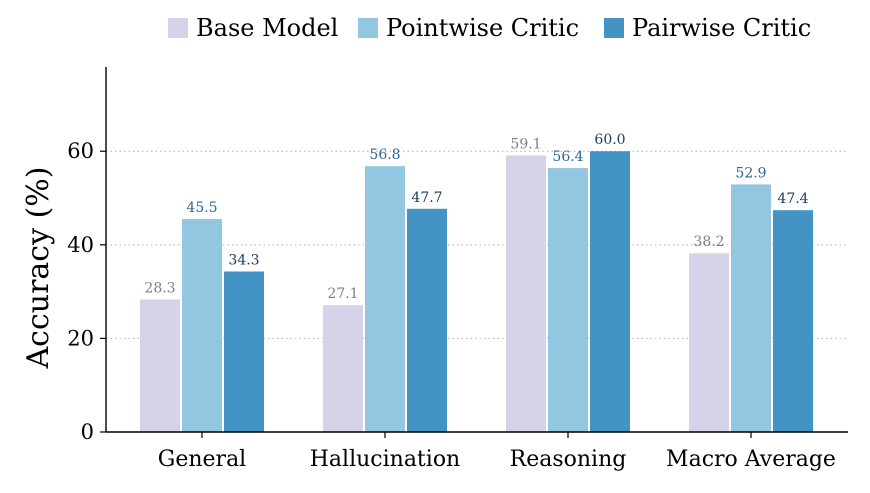 The image size is (870, 493). Describe the element at coordinates (342, 294) in the screenshot. I see `data-label: 27.1` at that location.